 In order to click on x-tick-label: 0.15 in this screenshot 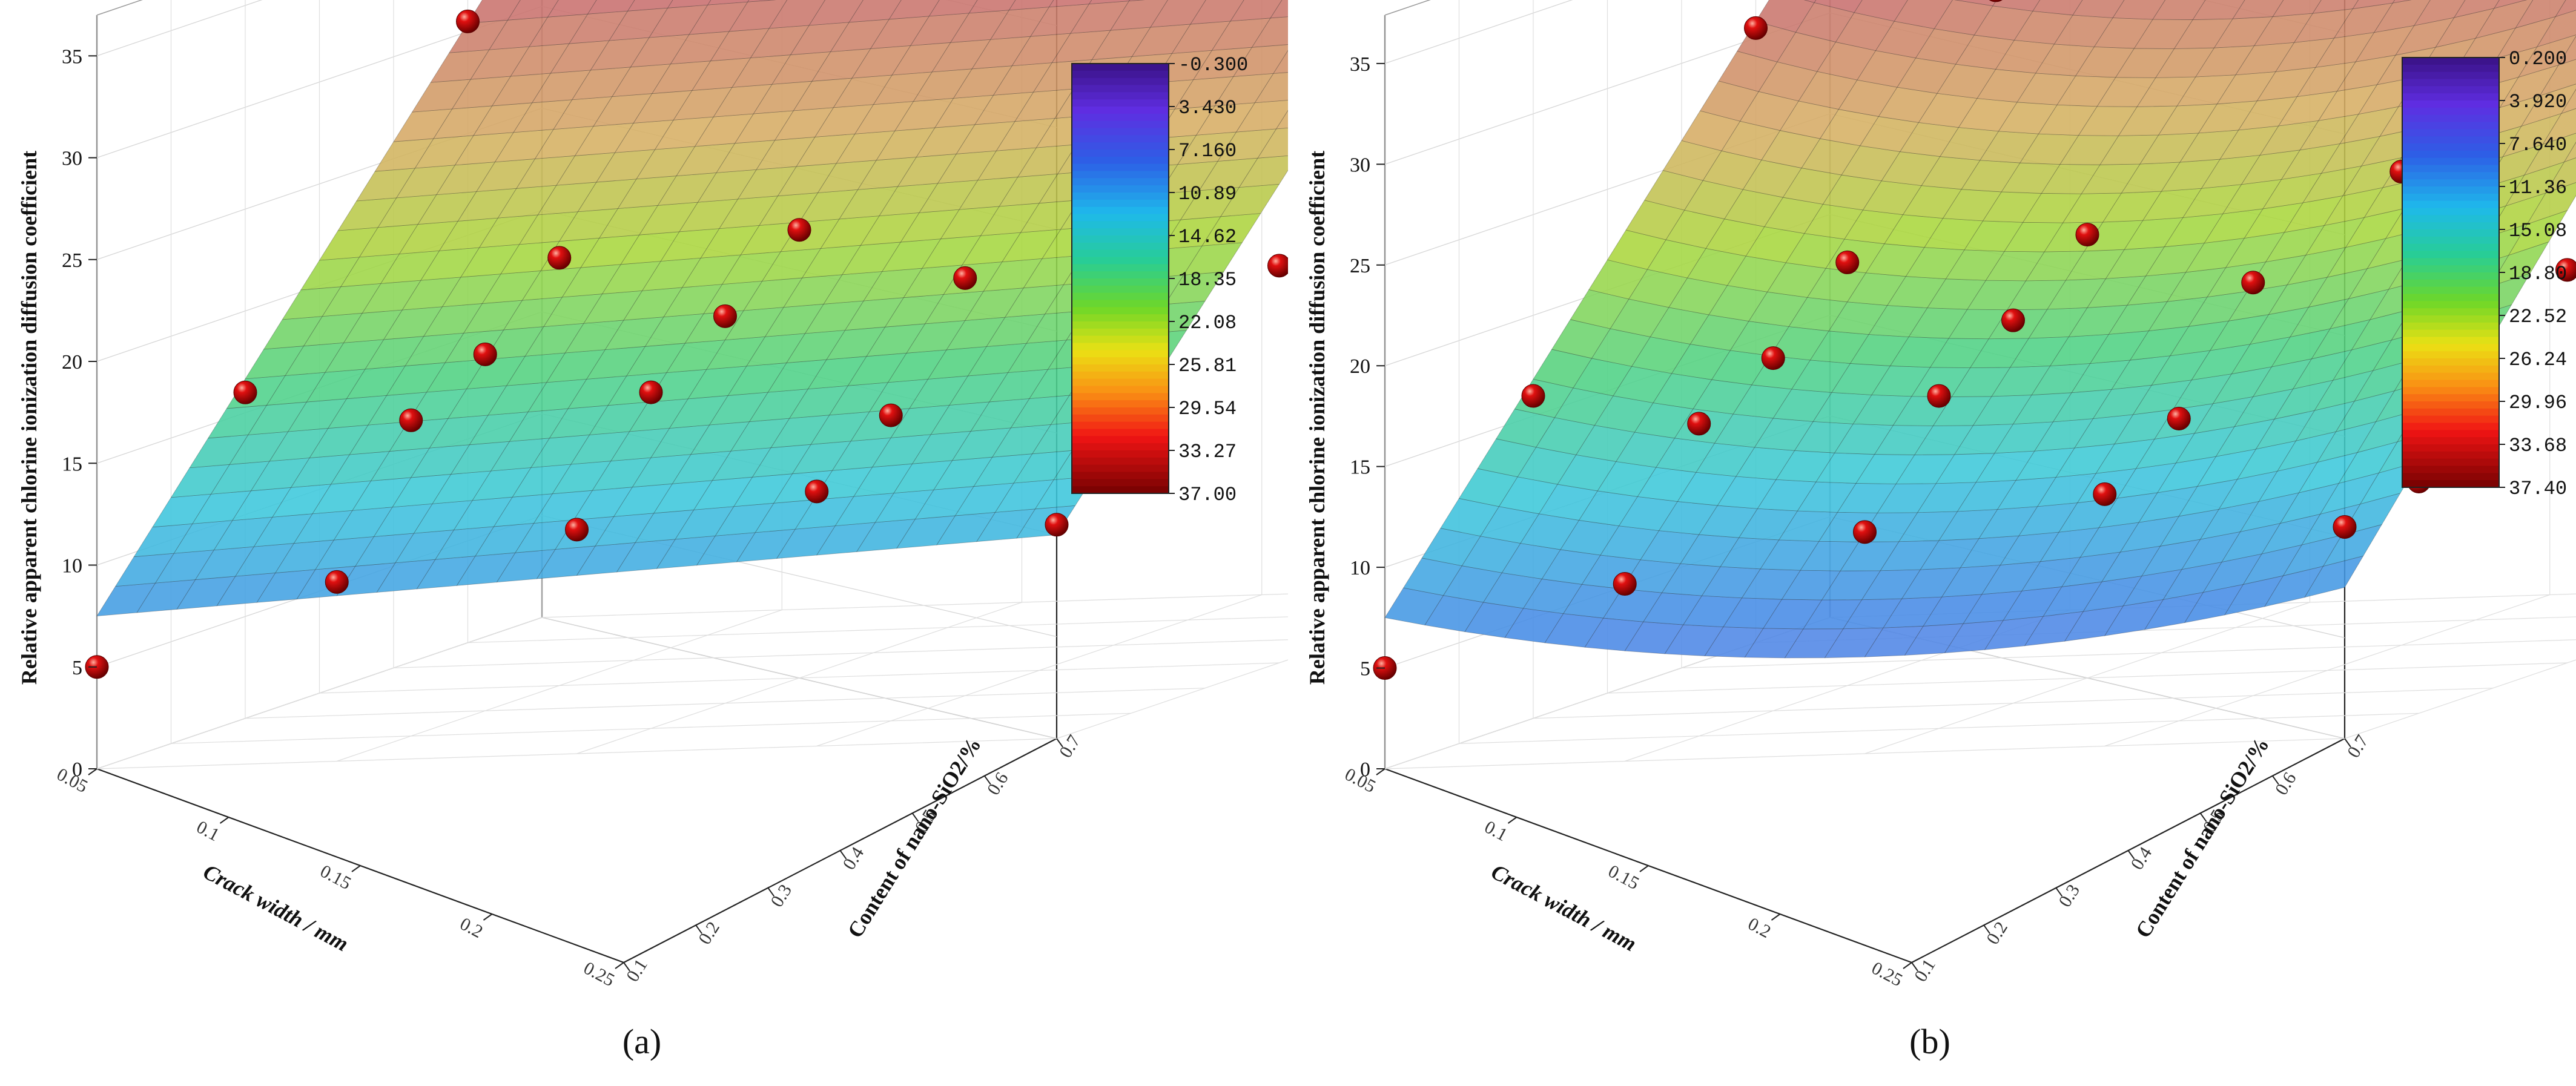, I will do `click(1623, 877)`.